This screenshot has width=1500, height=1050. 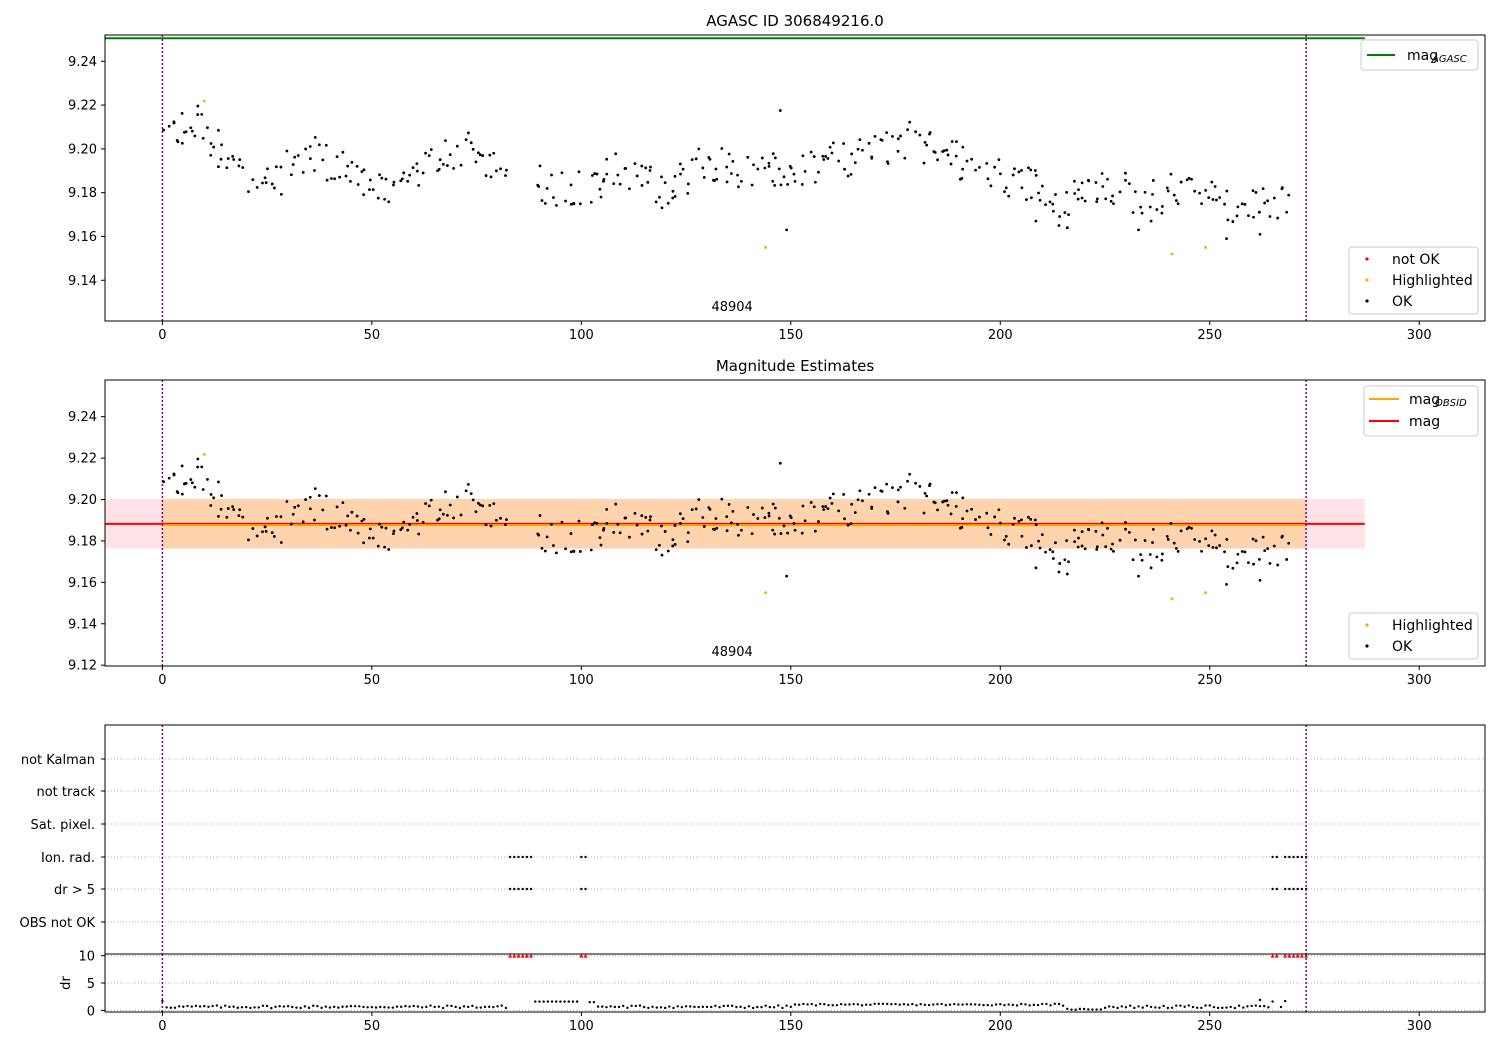 I want to click on top-legend-status, so click(x=1413, y=280).